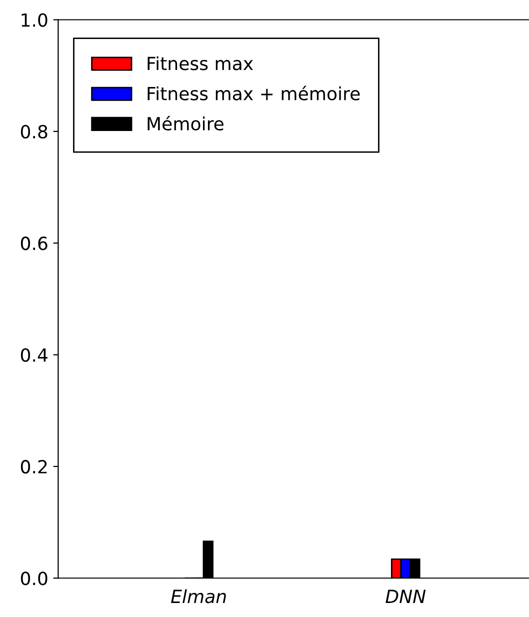 This screenshot has height=617, width=529. Describe the element at coordinates (33, 467) in the screenshot. I see `y-tick-label: 0.2` at that location.